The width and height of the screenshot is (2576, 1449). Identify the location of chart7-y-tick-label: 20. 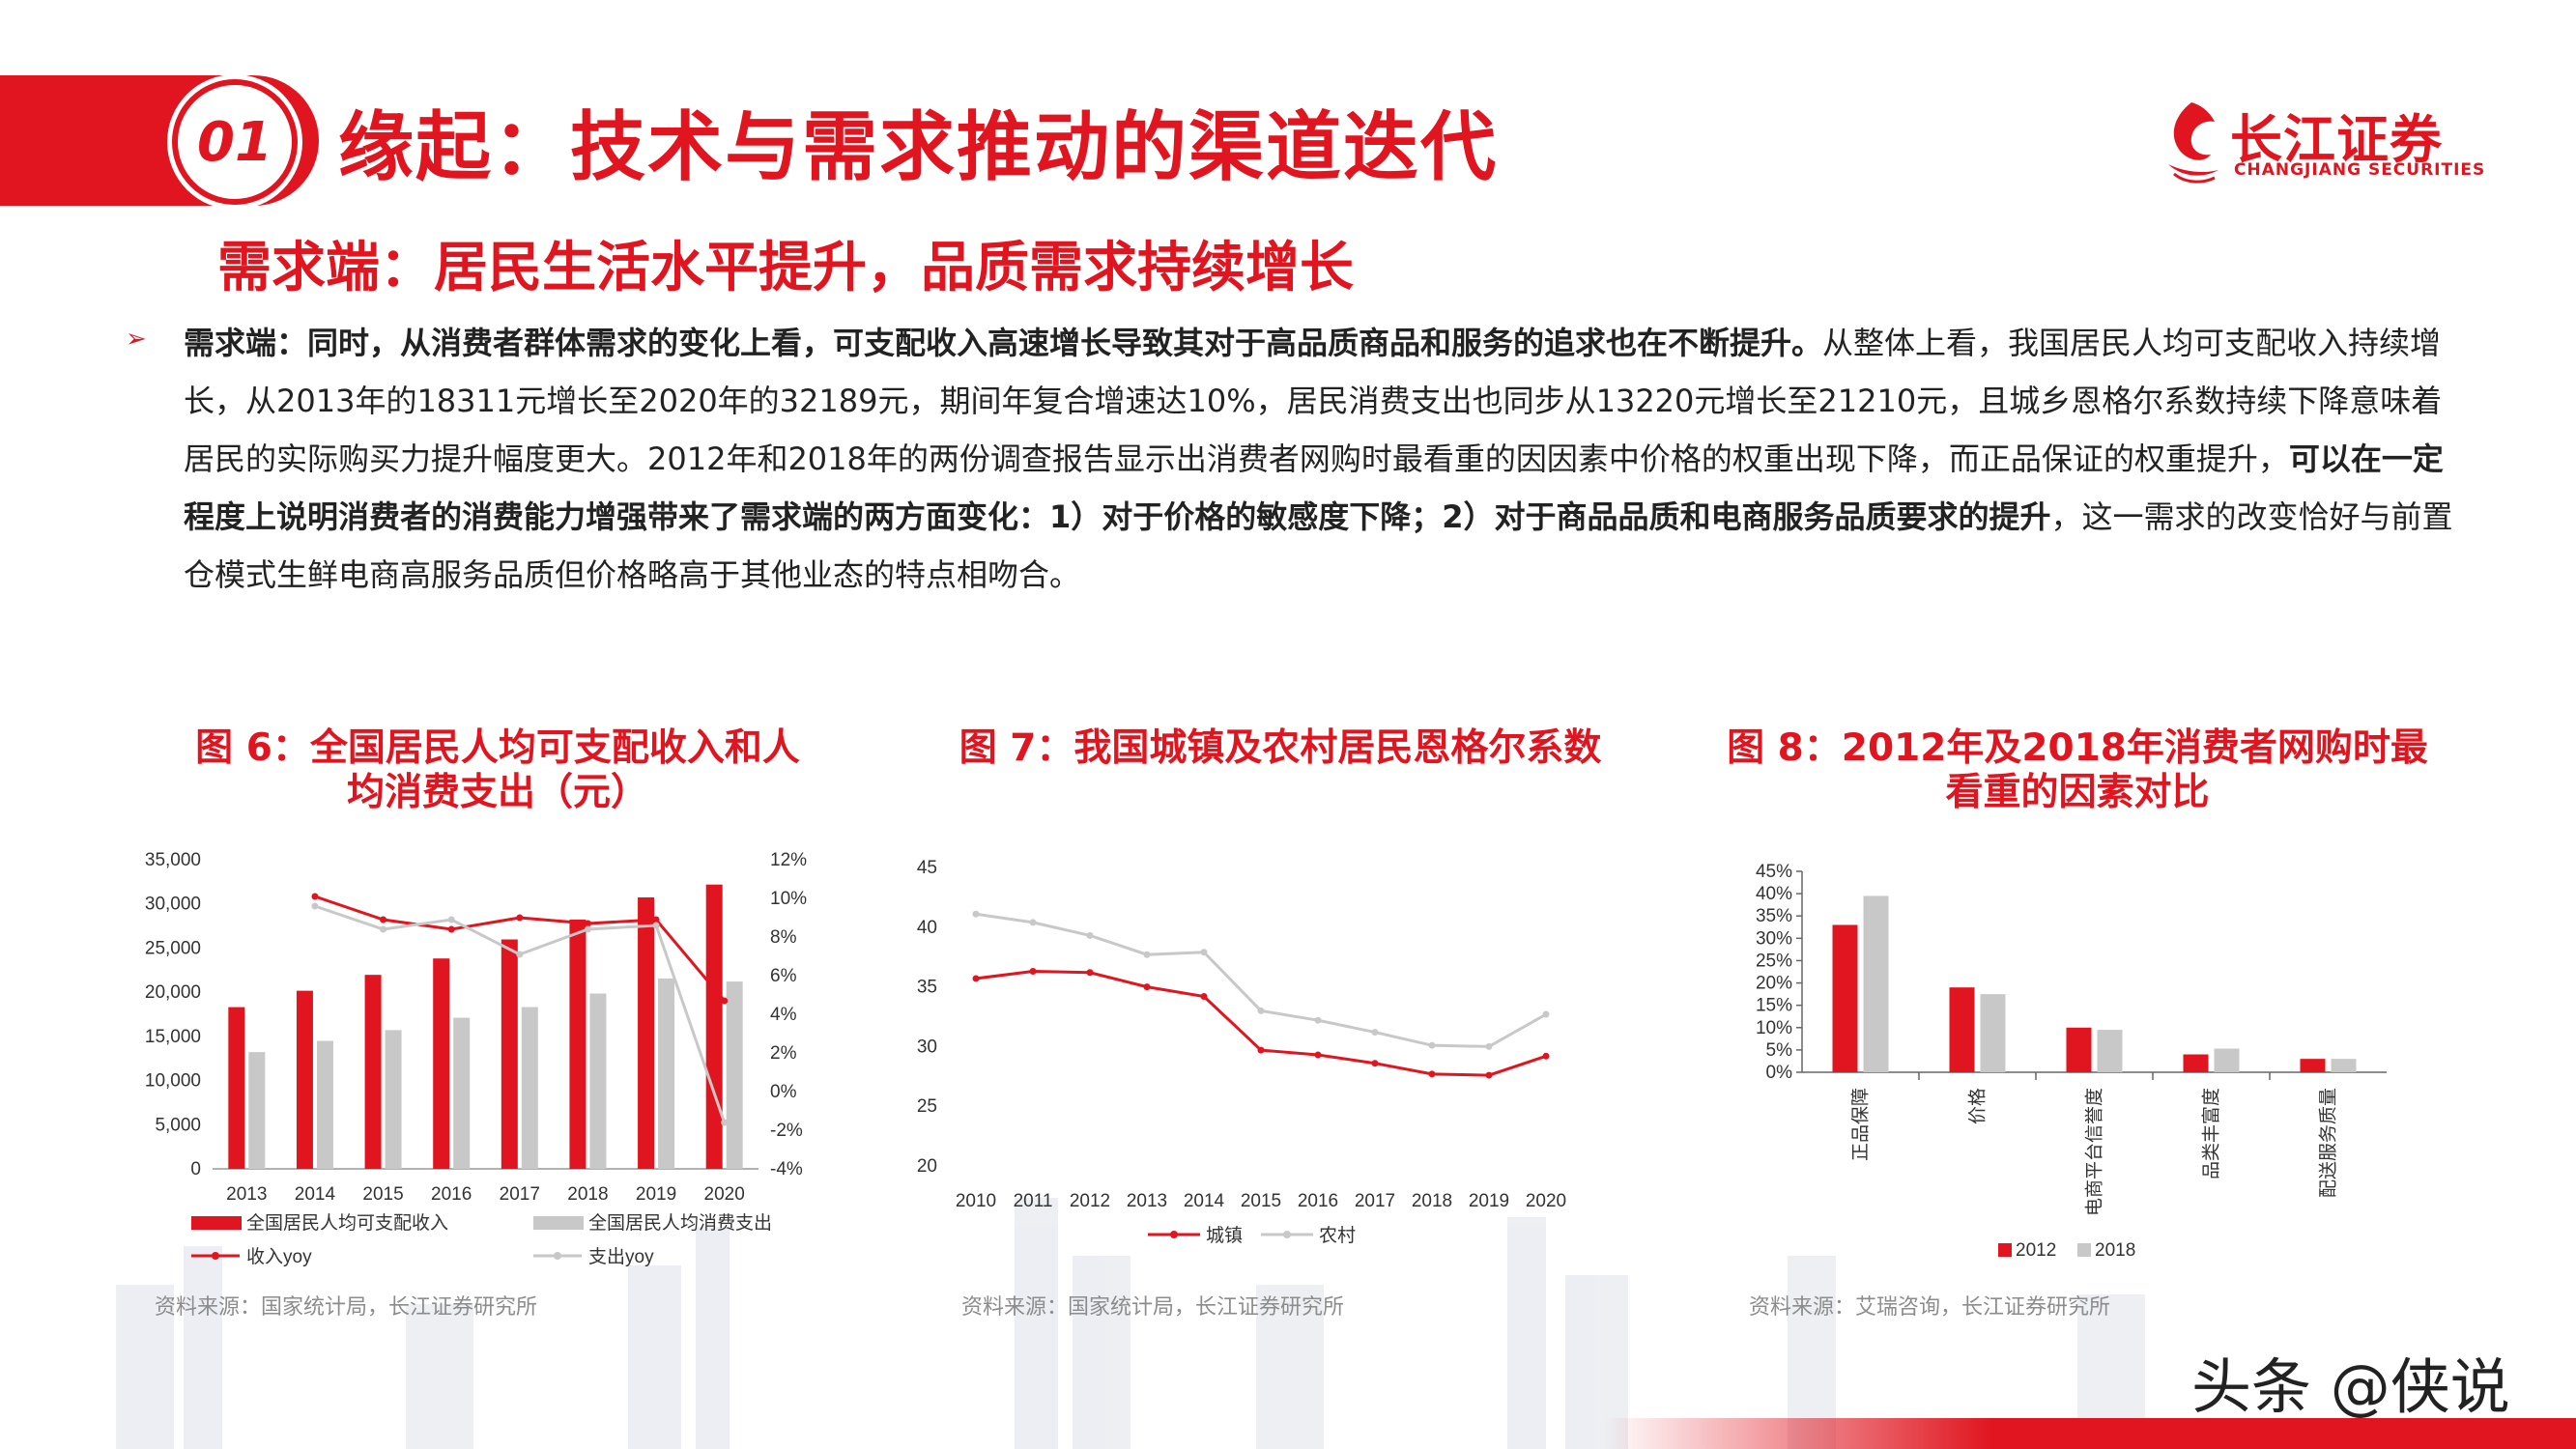
(927, 1166).